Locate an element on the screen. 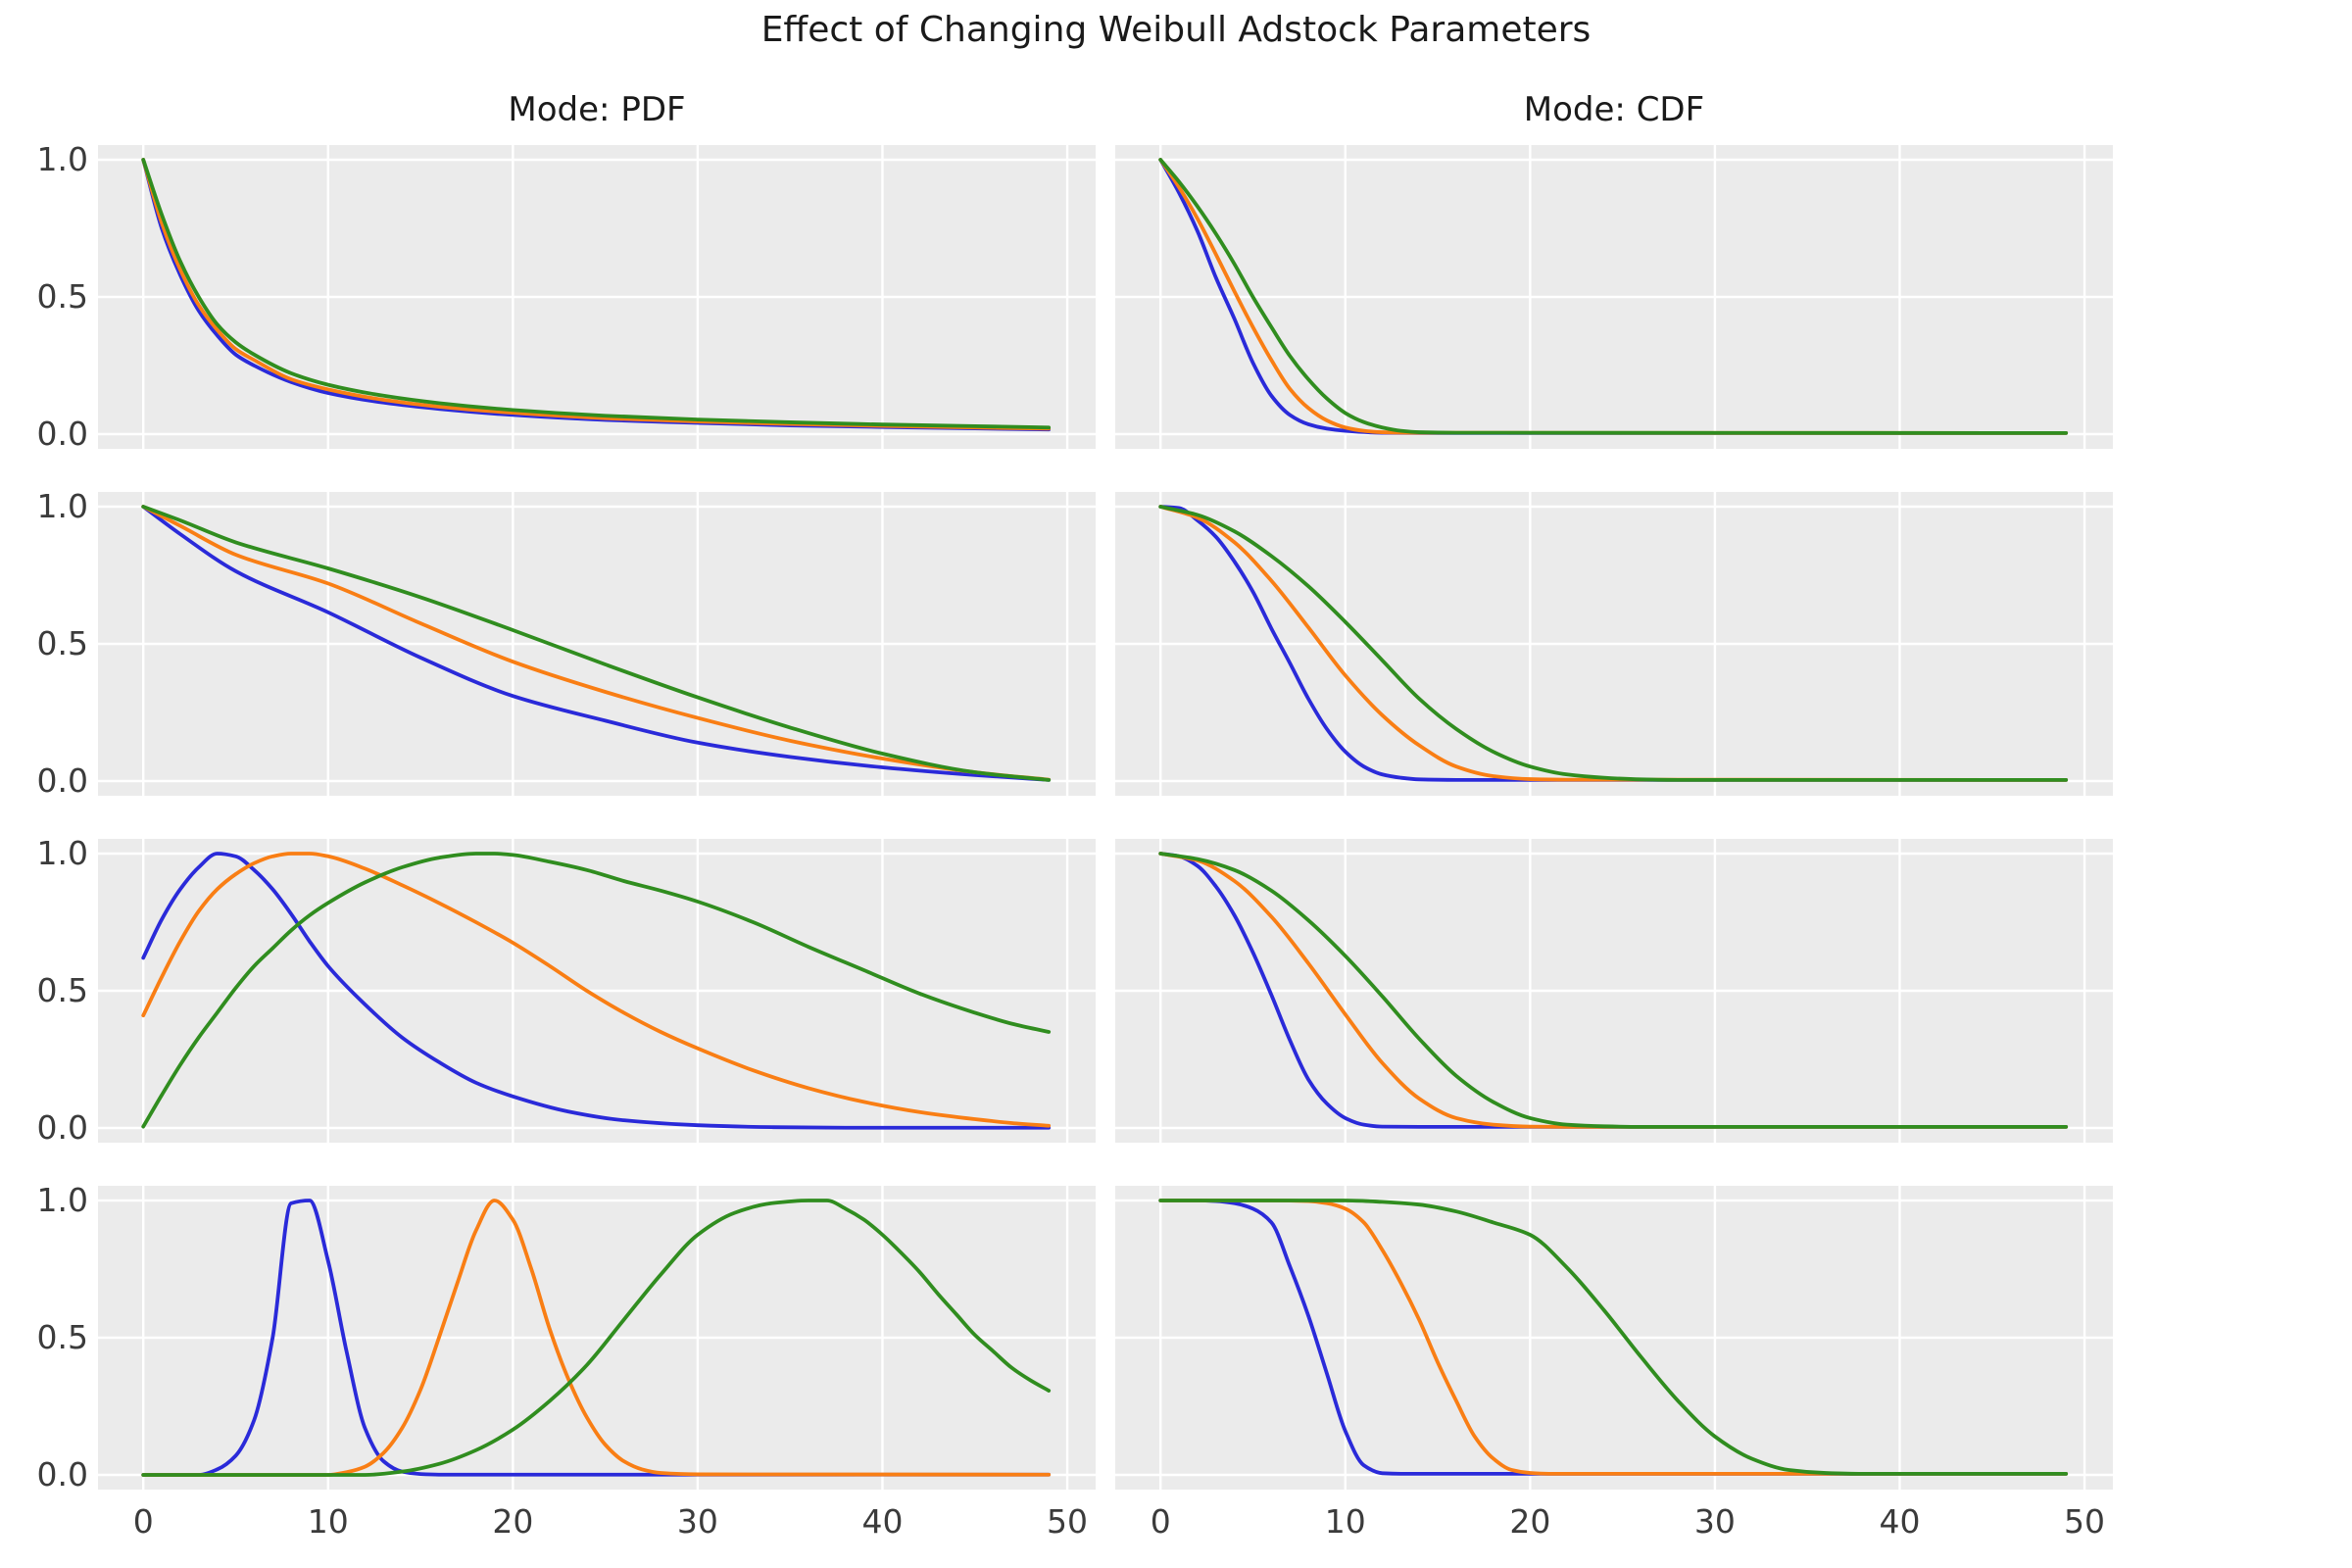  panel-row3-pdf is located at coordinates (597, 991).